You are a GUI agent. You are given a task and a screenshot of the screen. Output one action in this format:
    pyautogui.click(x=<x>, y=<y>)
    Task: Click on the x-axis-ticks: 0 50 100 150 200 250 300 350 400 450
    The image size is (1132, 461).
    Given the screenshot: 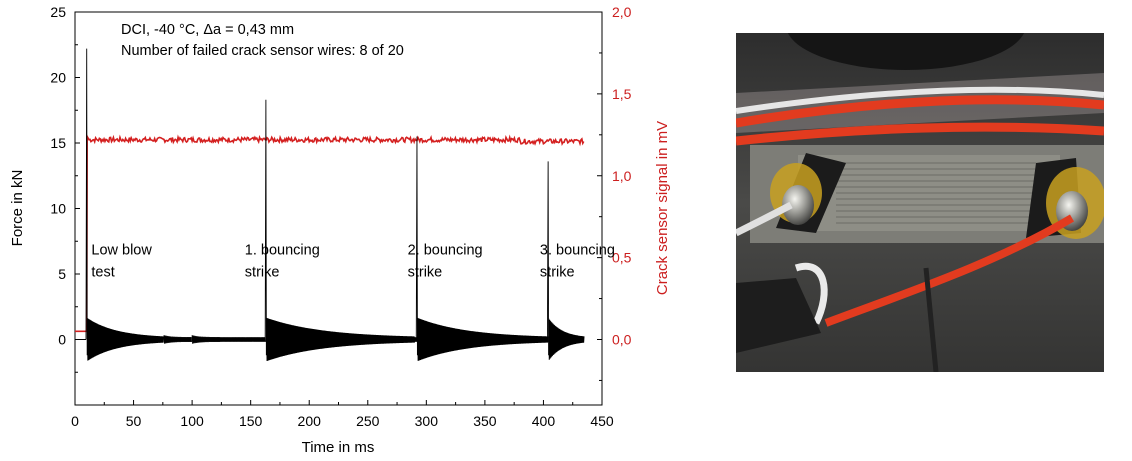 What is the action you would take?
    pyautogui.click(x=342, y=414)
    